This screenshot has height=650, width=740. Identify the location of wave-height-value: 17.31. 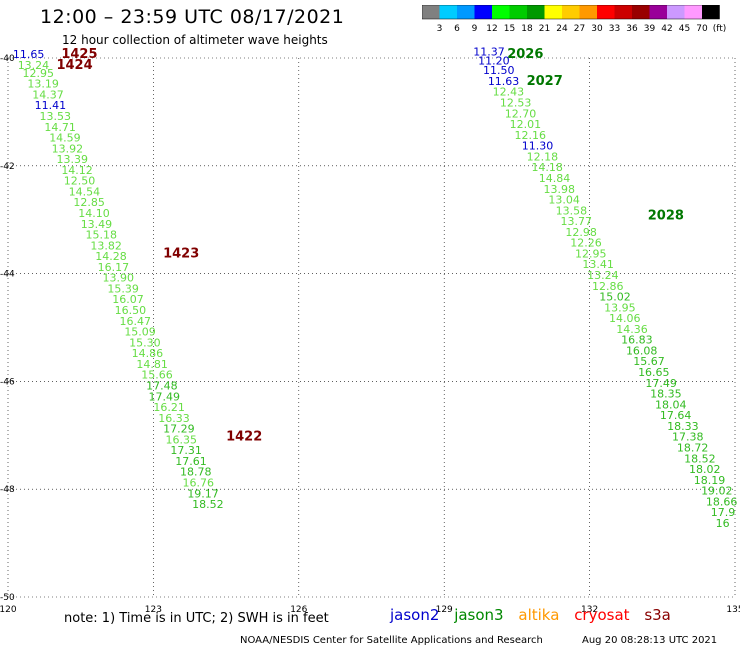
(186, 450).